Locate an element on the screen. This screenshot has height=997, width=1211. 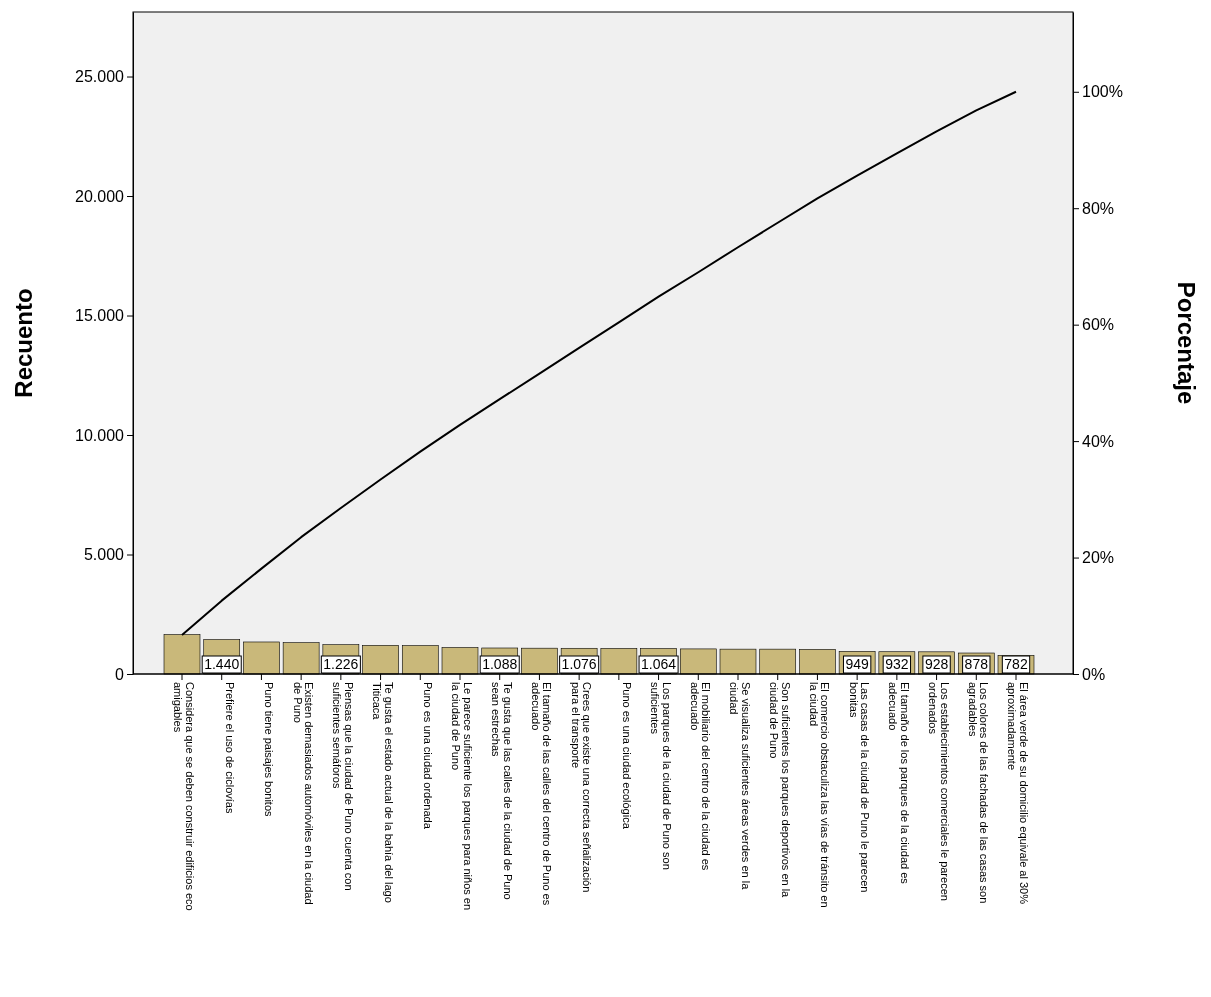
y-tick-label: 20.000 is located at coordinates (100, 196).